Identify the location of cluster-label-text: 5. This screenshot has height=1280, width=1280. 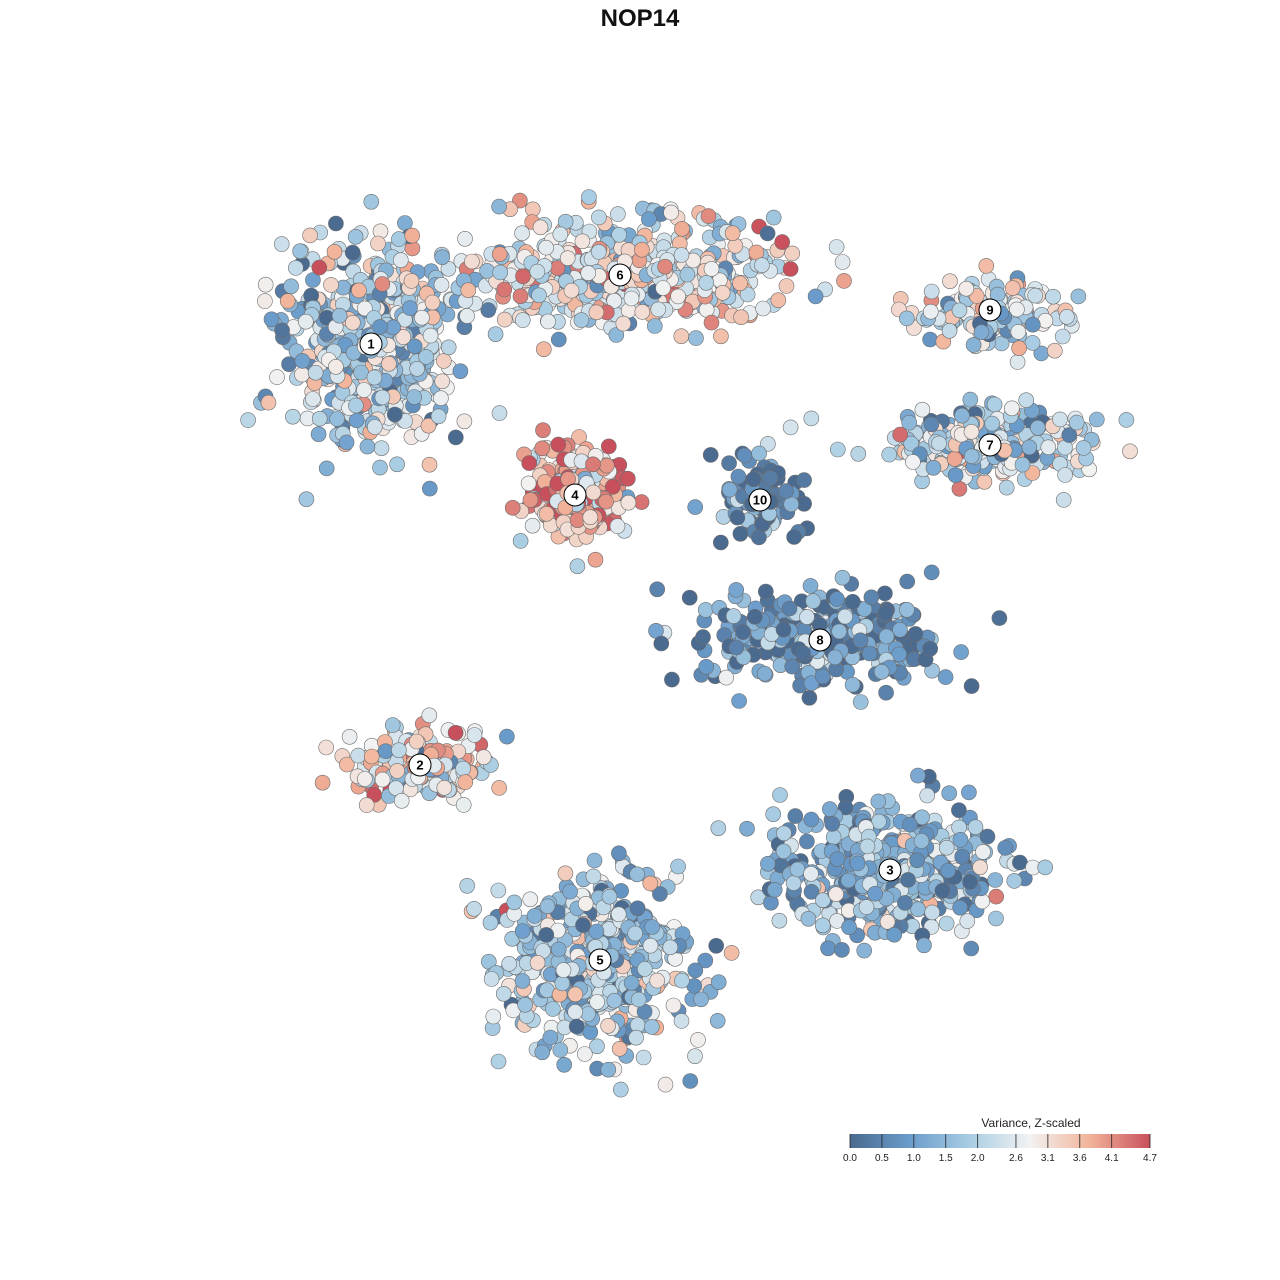
(599, 960).